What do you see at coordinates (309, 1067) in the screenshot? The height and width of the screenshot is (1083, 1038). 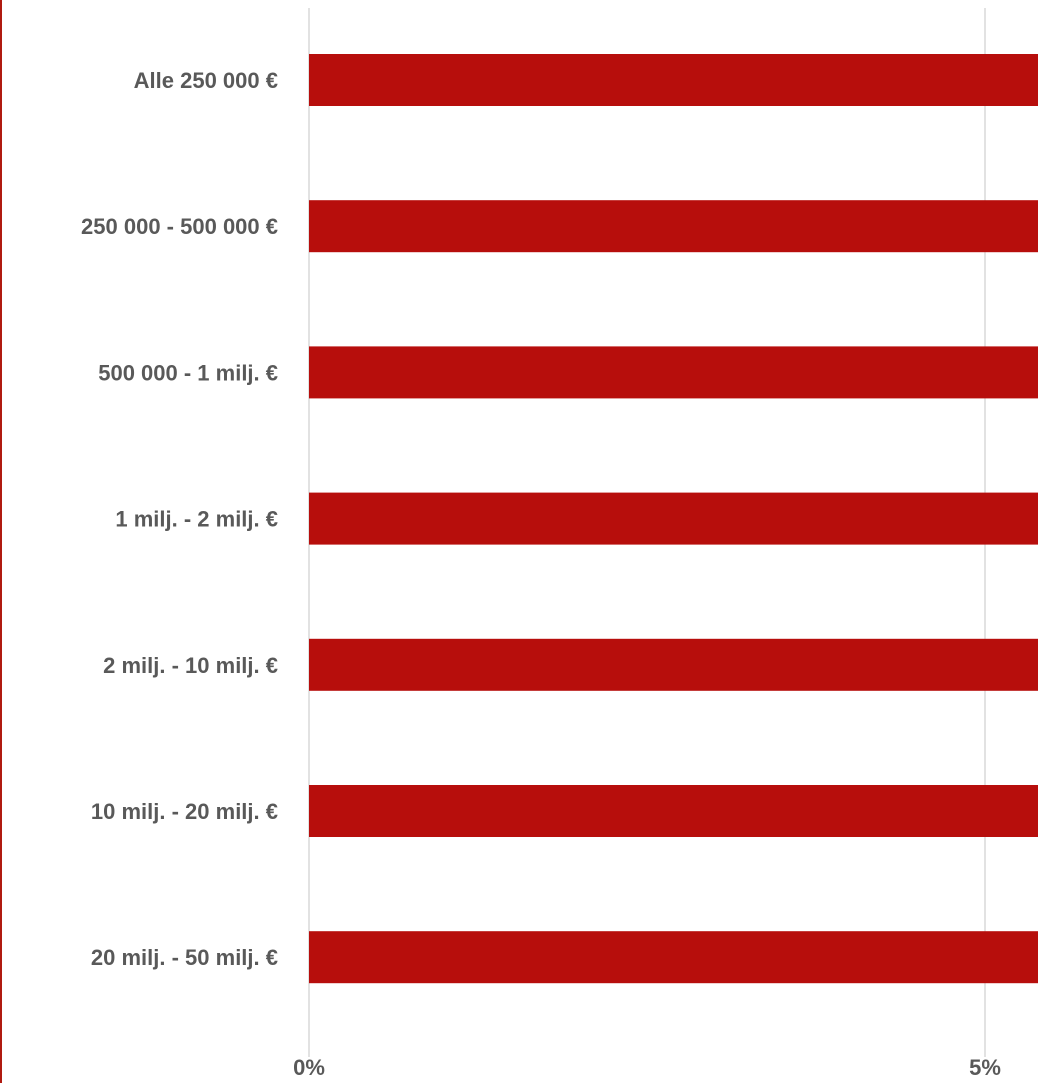 I see `x-tick-label: 0%` at bounding box center [309, 1067].